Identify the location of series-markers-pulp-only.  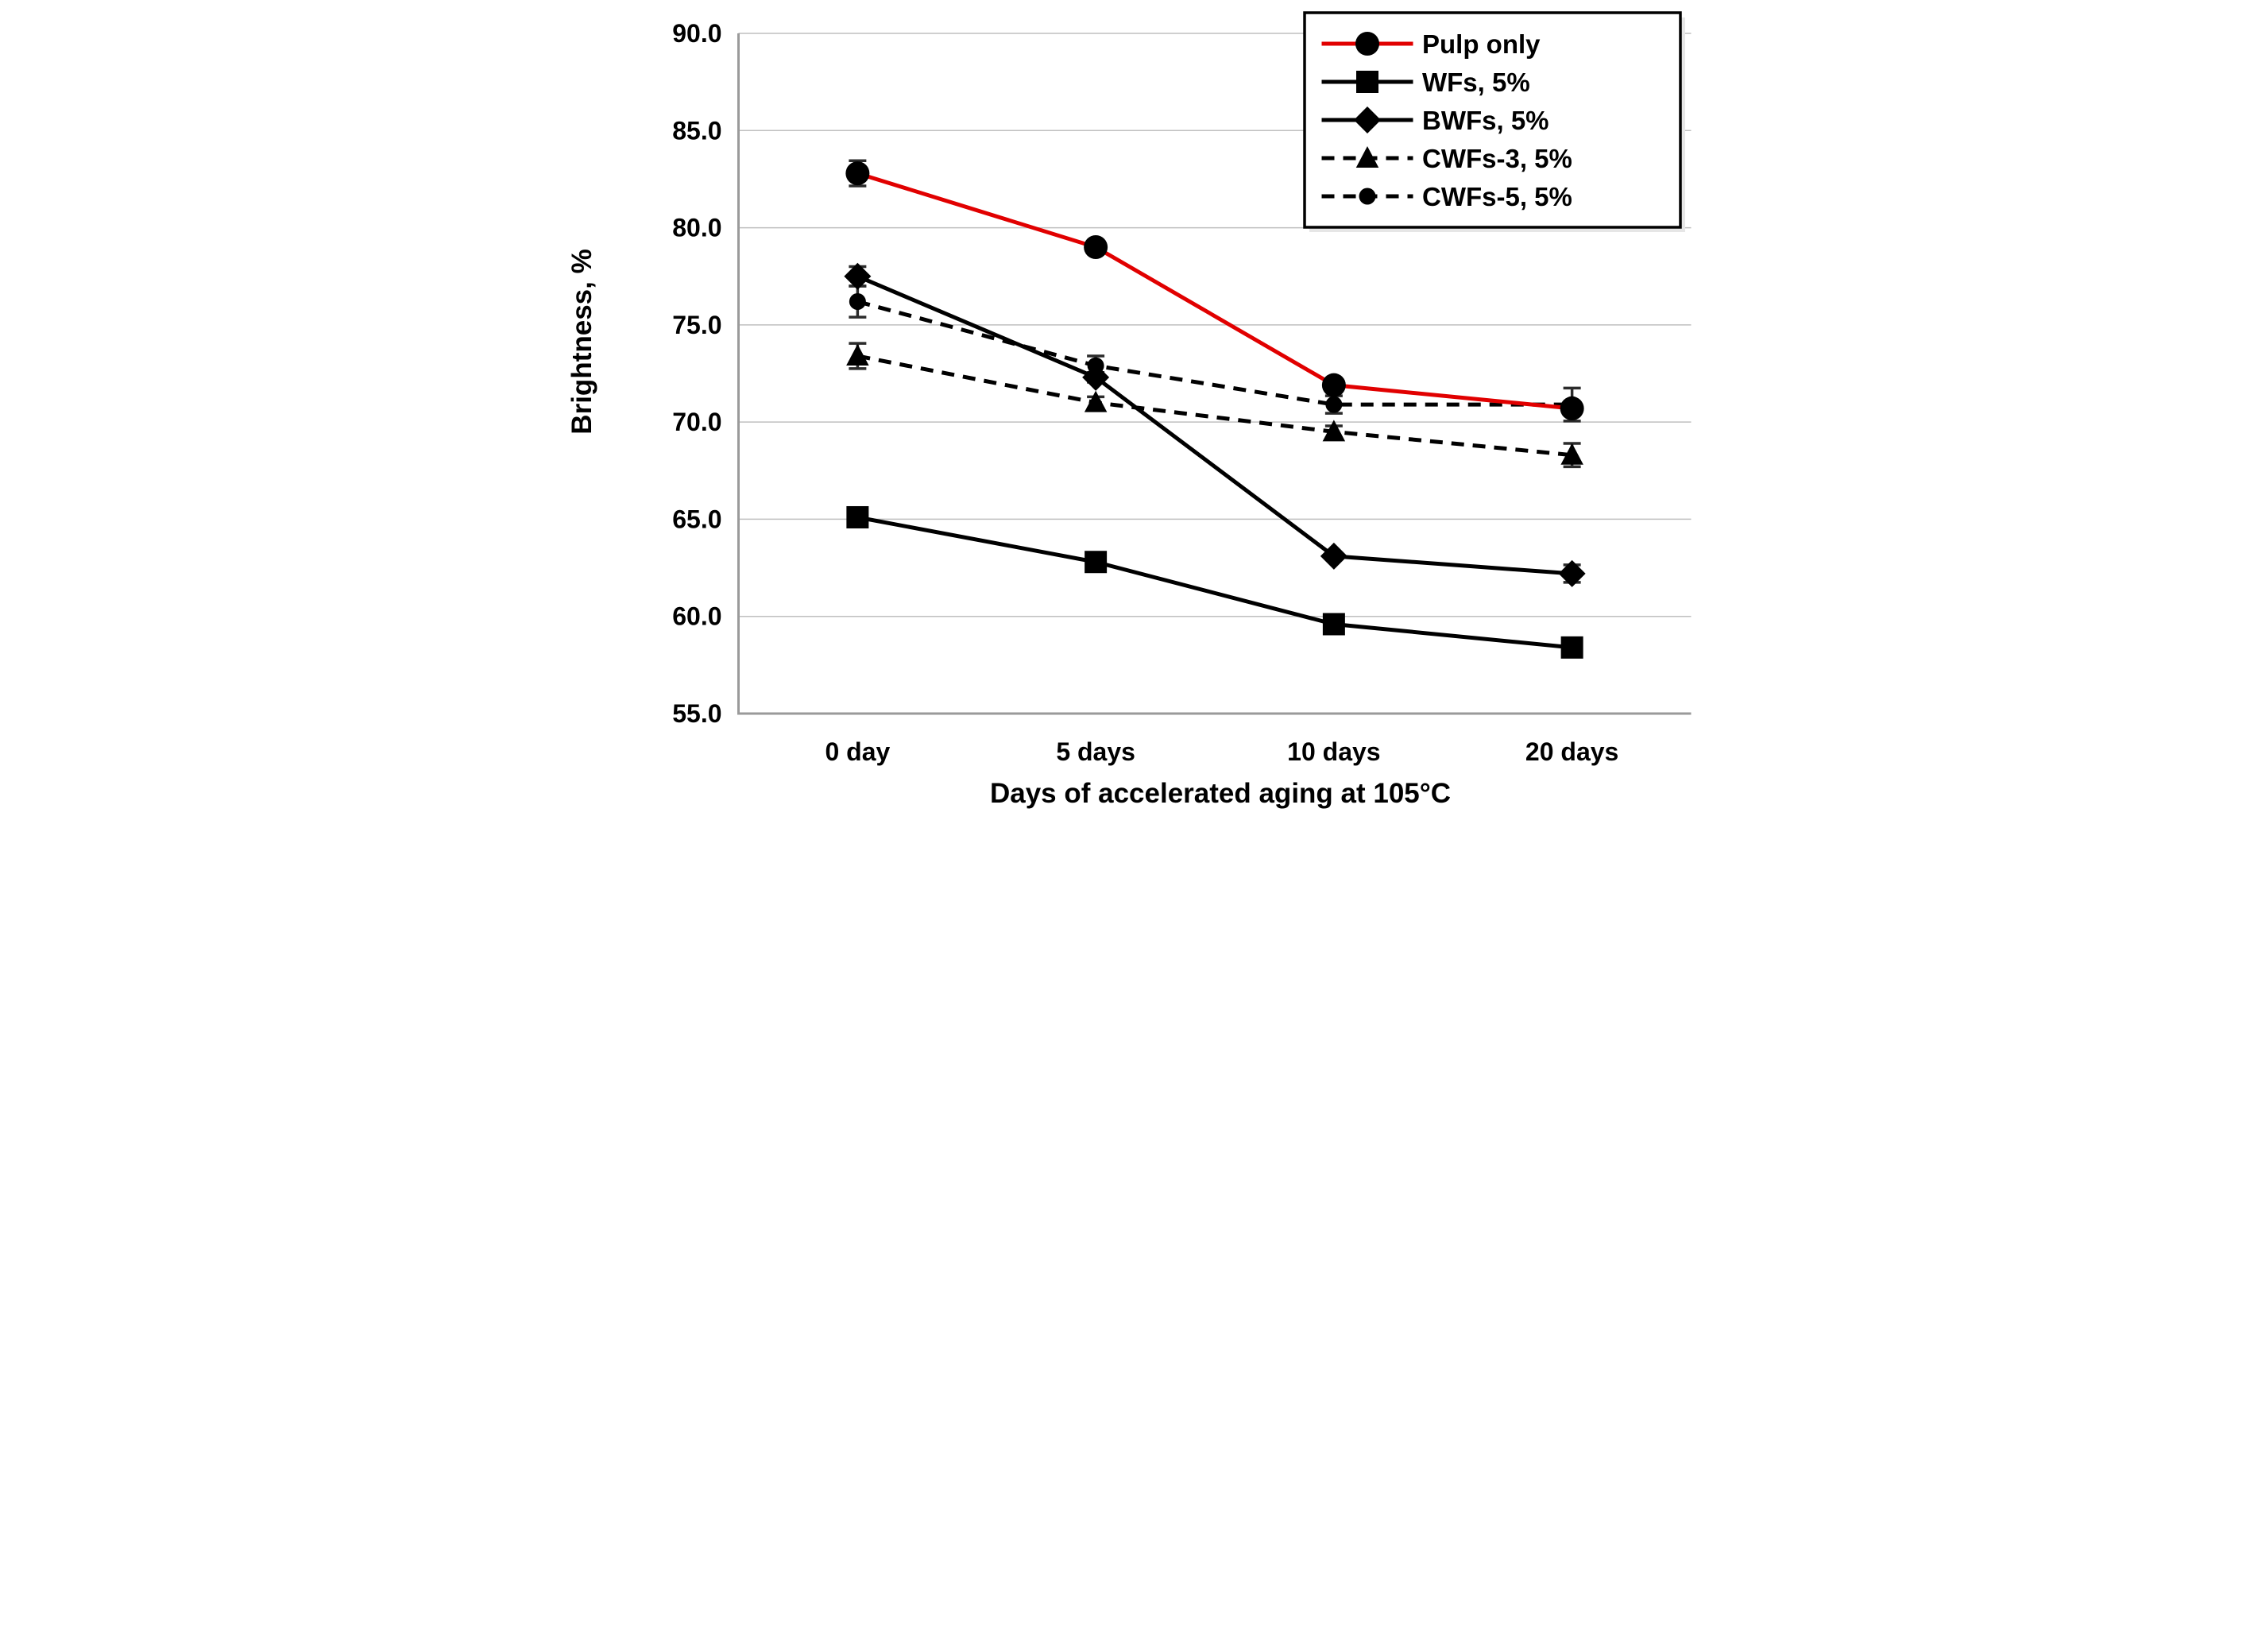
(1214, 291).